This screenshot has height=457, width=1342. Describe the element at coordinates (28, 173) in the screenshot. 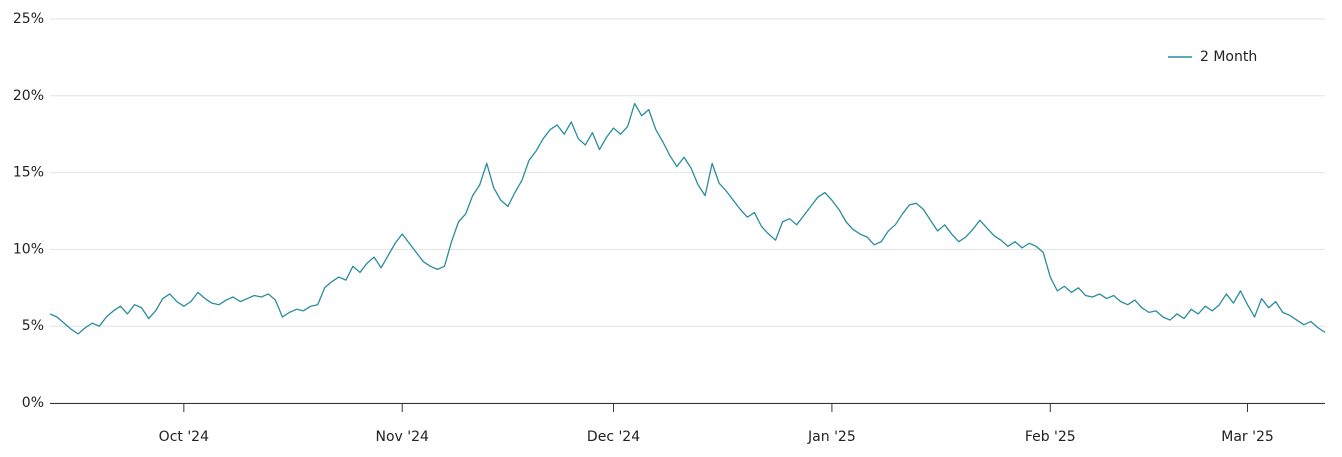

I see `y-tick-label: 15%` at that location.